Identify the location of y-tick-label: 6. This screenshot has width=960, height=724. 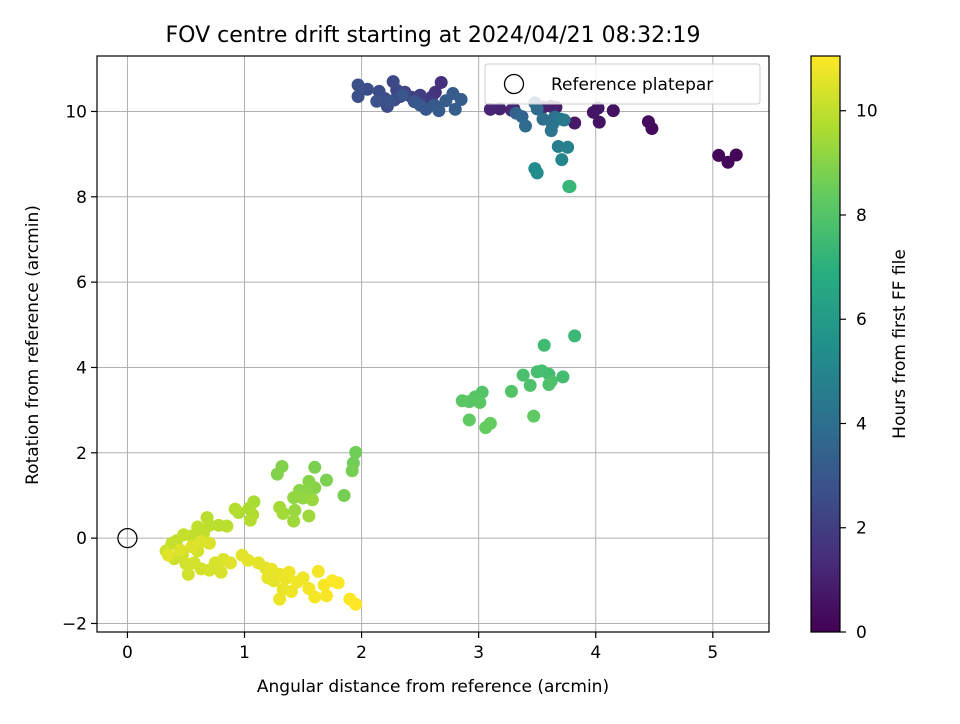
(81, 283).